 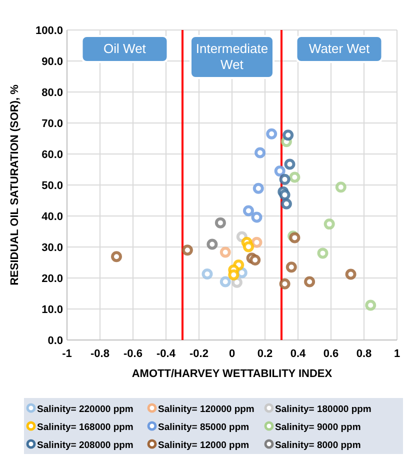 What do you see at coordinates (318, 427) in the screenshot?
I see `legend-label: Salinity= 9000 ppm` at bounding box center [318, 427].